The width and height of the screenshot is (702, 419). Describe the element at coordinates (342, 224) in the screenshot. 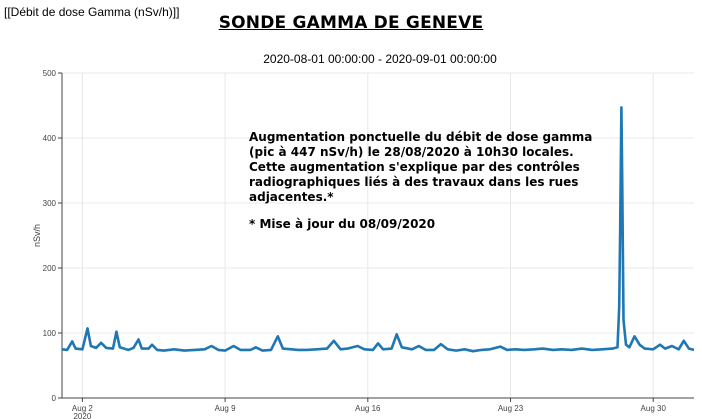

I see `annotation-note: * Mise à jour du 08/09/2020` at that location.